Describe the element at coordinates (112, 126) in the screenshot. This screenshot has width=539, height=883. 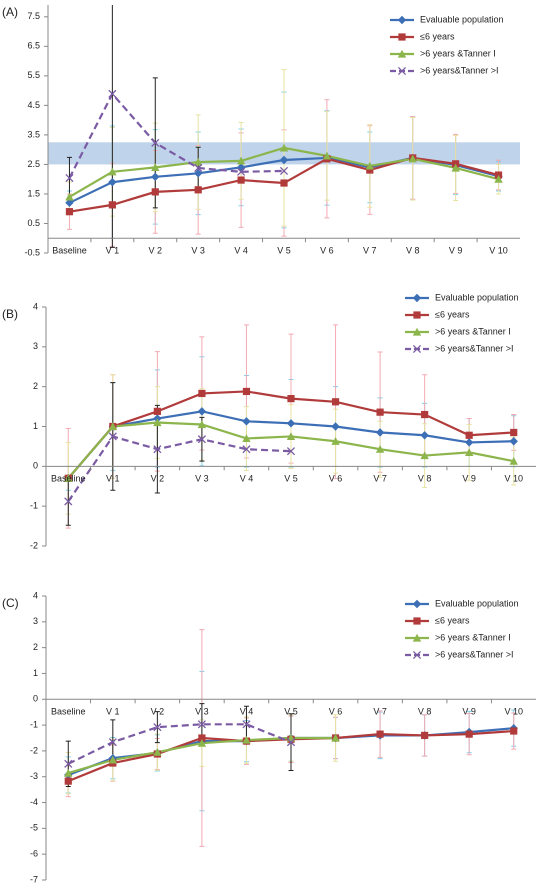
I see `error-bar` at that location.